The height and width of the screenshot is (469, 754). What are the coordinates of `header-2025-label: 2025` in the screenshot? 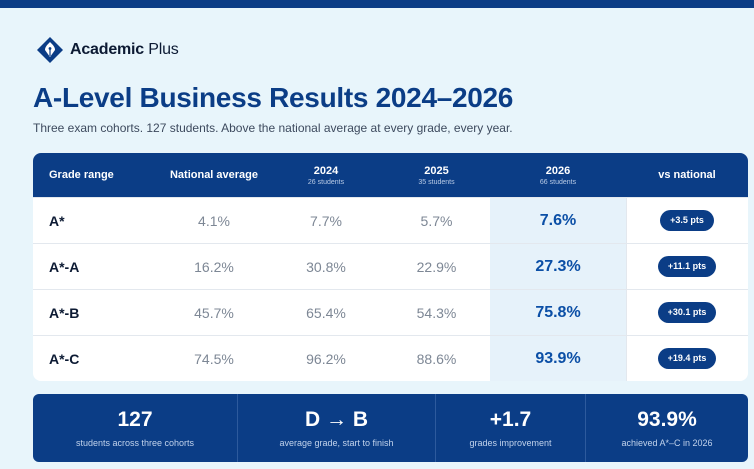 It's located at (436, 170).